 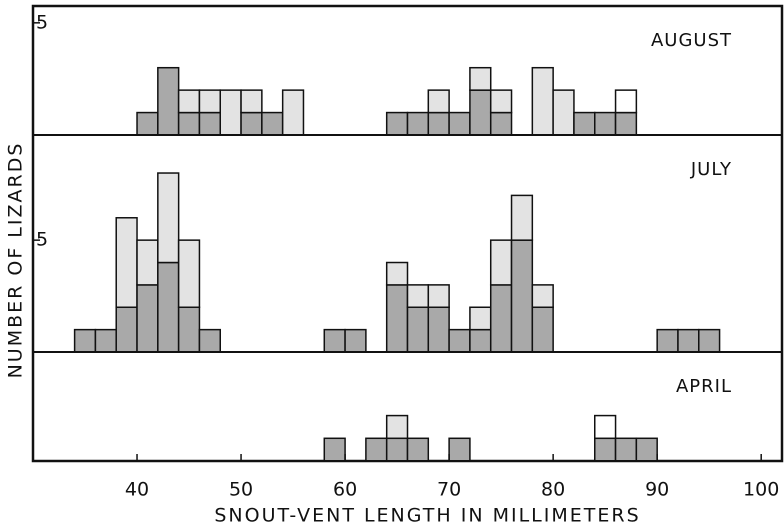 I want to click on panel-title: APRIL, so click(x=704, y=386).